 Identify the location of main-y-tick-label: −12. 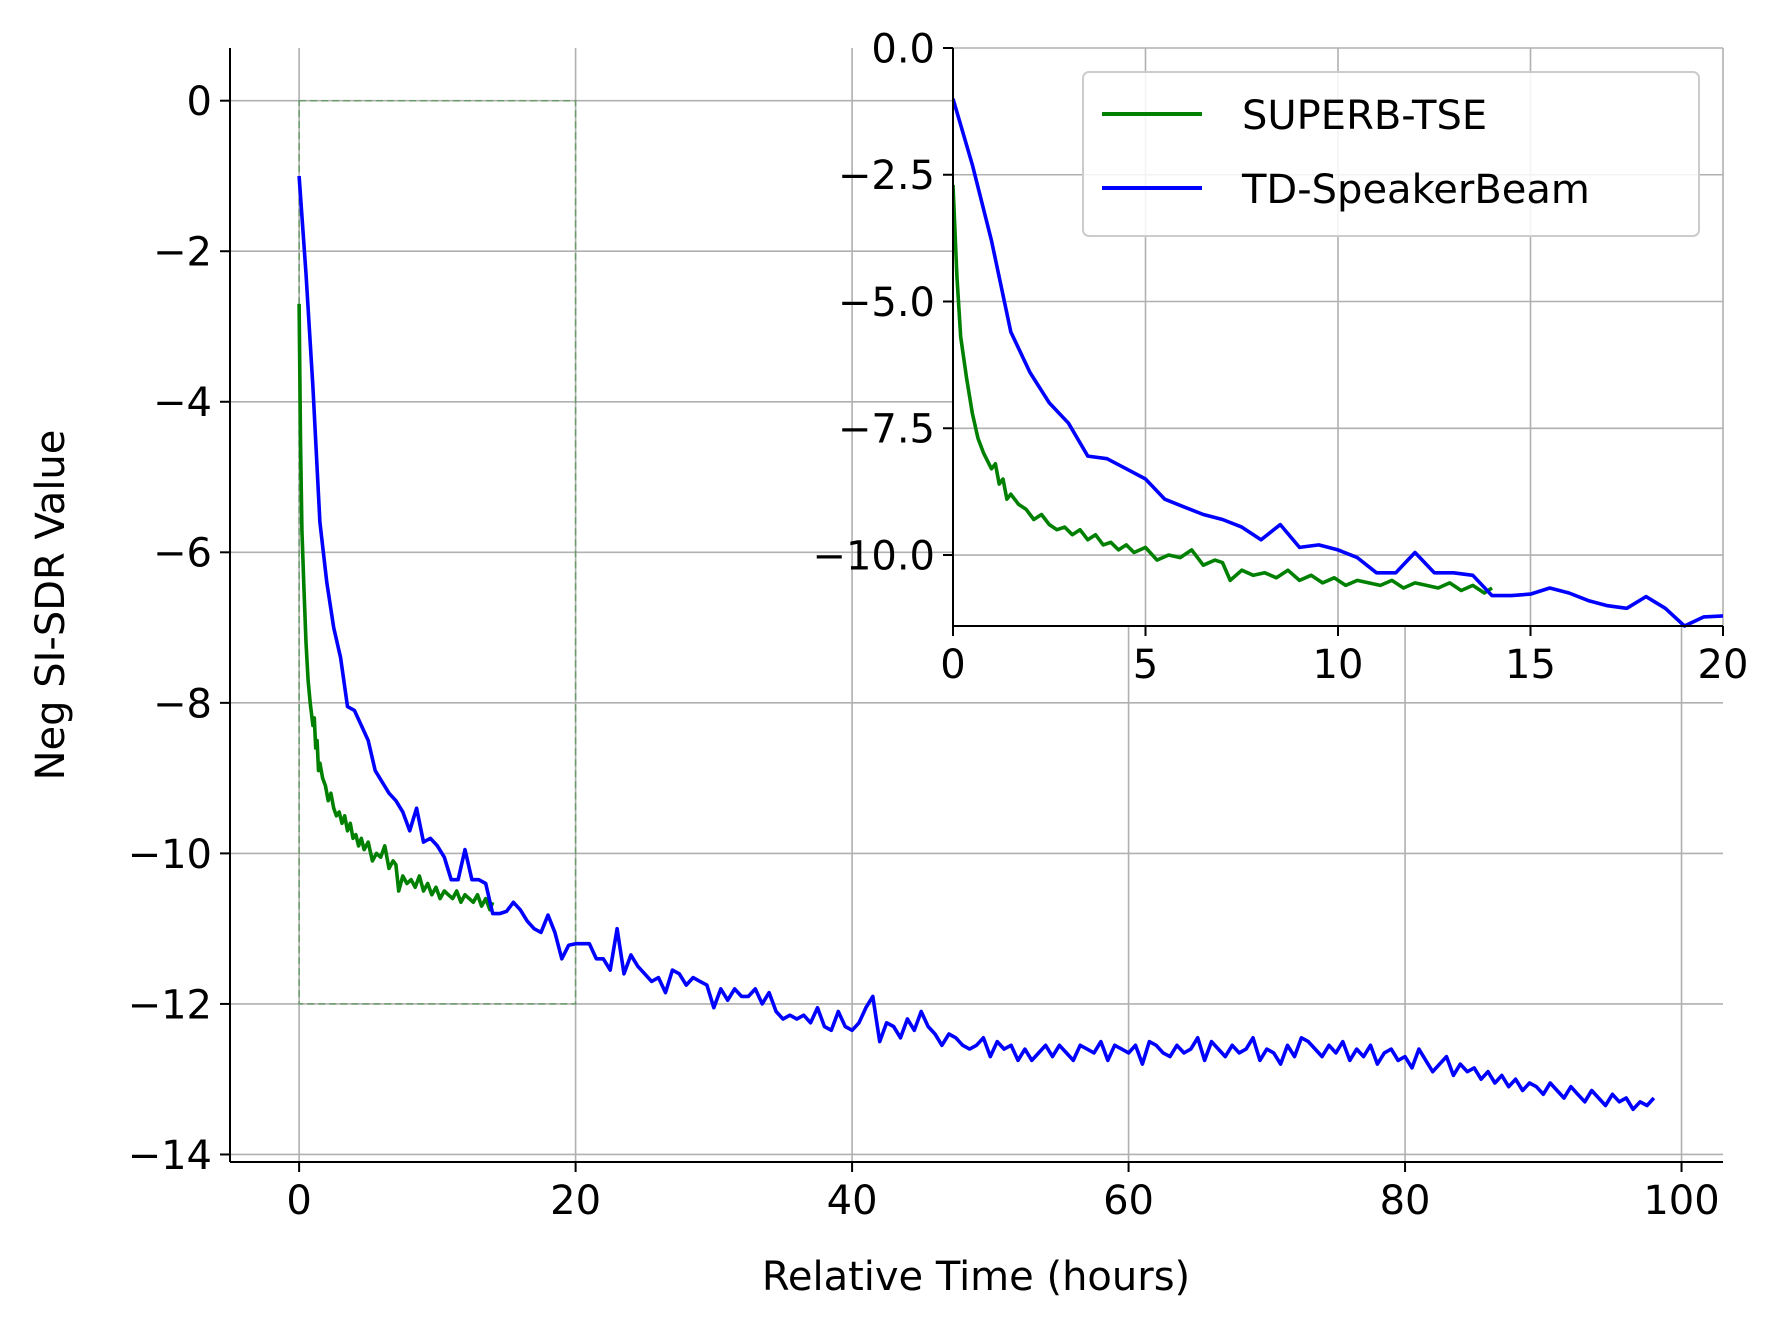
(170, 1005).